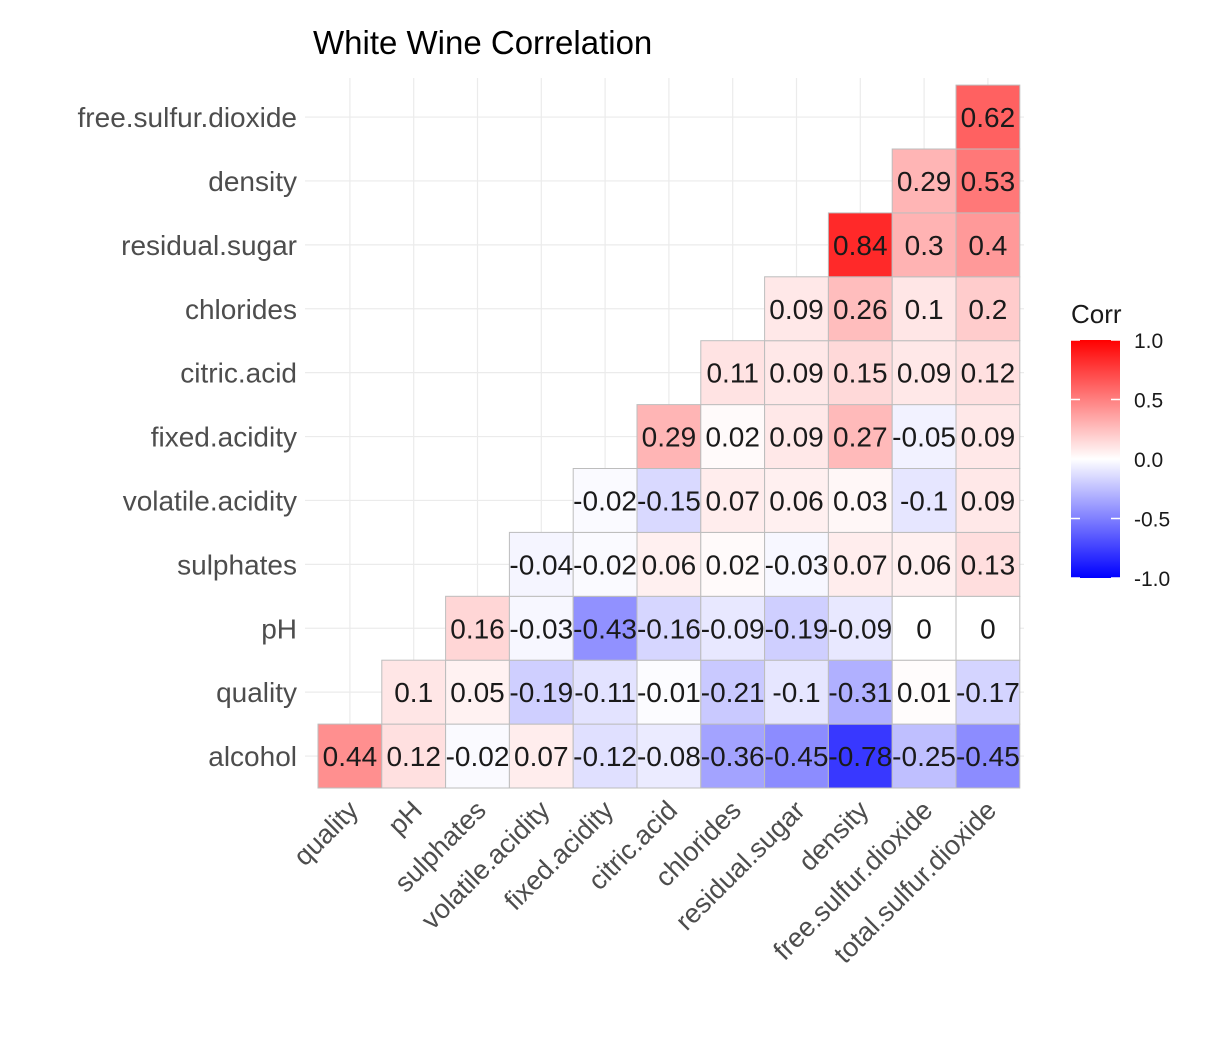 The height and width of the screenshot is (1049, 1211). Describe the element at coordinates (1120, 460) in the screenshot. I see `legend-ticks: 1.0 0.5 0.0 -0.5 -1.0` at that location.